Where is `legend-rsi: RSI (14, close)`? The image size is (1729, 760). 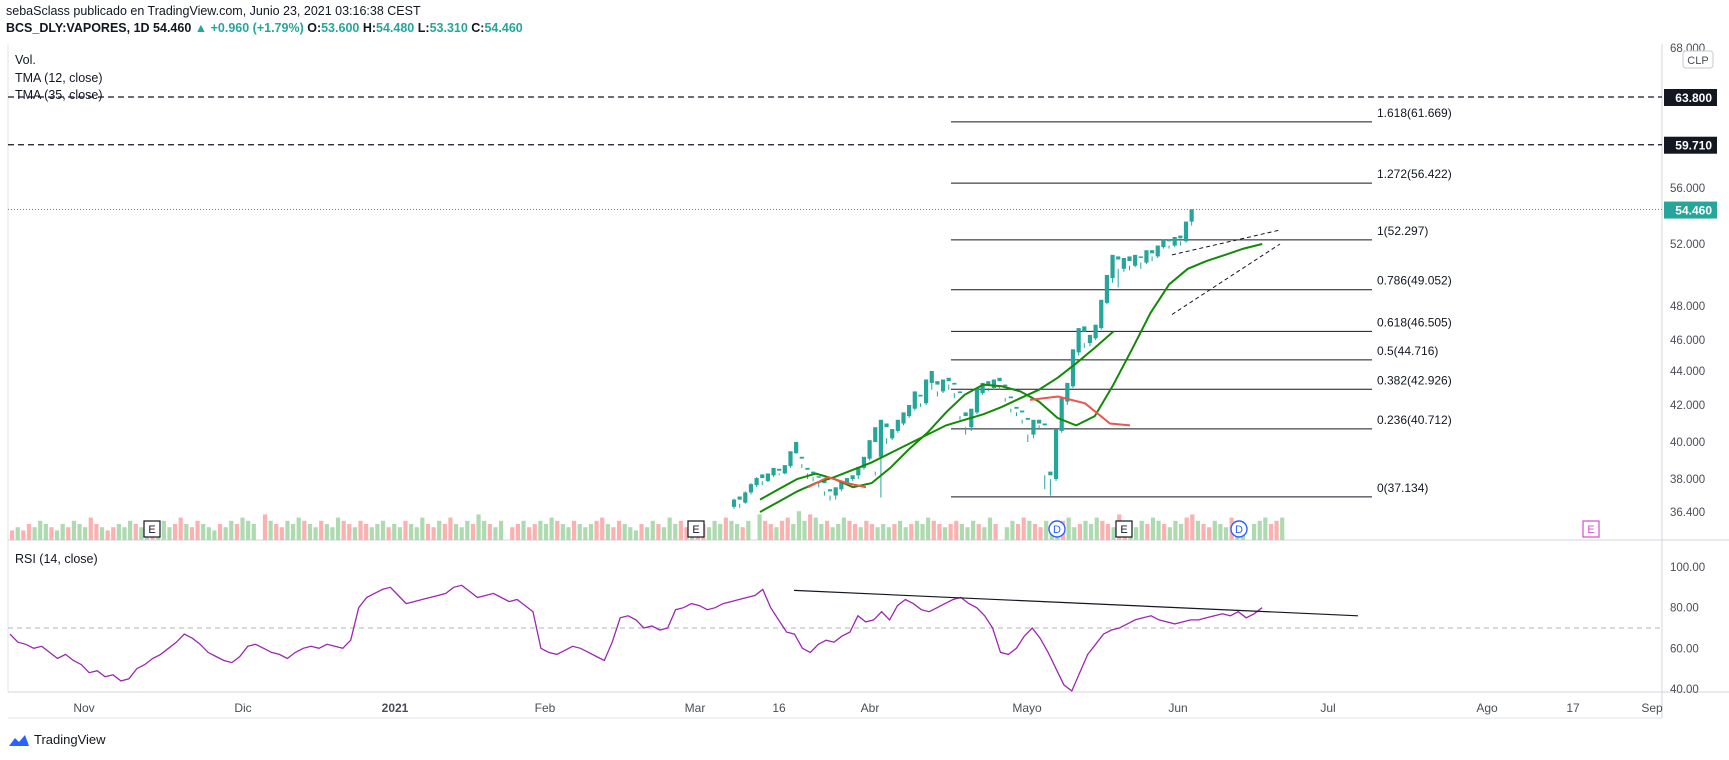 legend-rsi: RSI (14, close) is located at coordinates (56, 559).